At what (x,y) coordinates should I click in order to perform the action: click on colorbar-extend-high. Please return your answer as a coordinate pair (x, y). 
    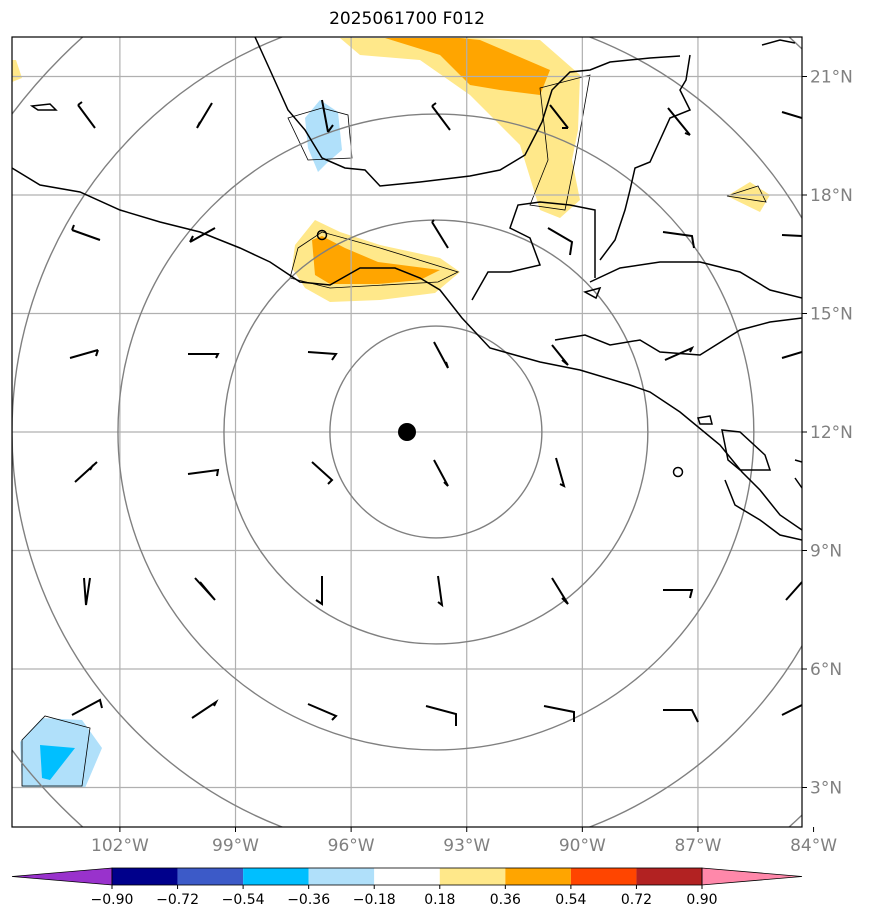
    Looking at the image, I should click on (752, 876).